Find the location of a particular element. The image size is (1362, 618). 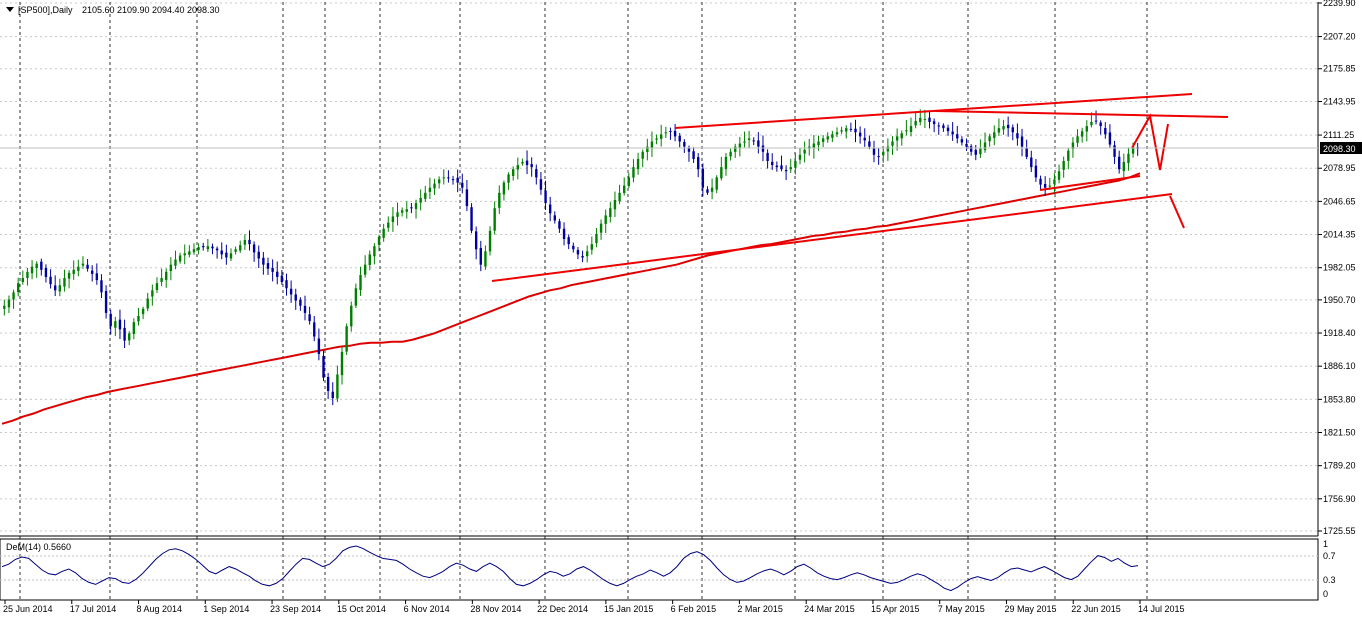

time-tick-label: 15 Oct 2014 is located at coordinates (361, 609).